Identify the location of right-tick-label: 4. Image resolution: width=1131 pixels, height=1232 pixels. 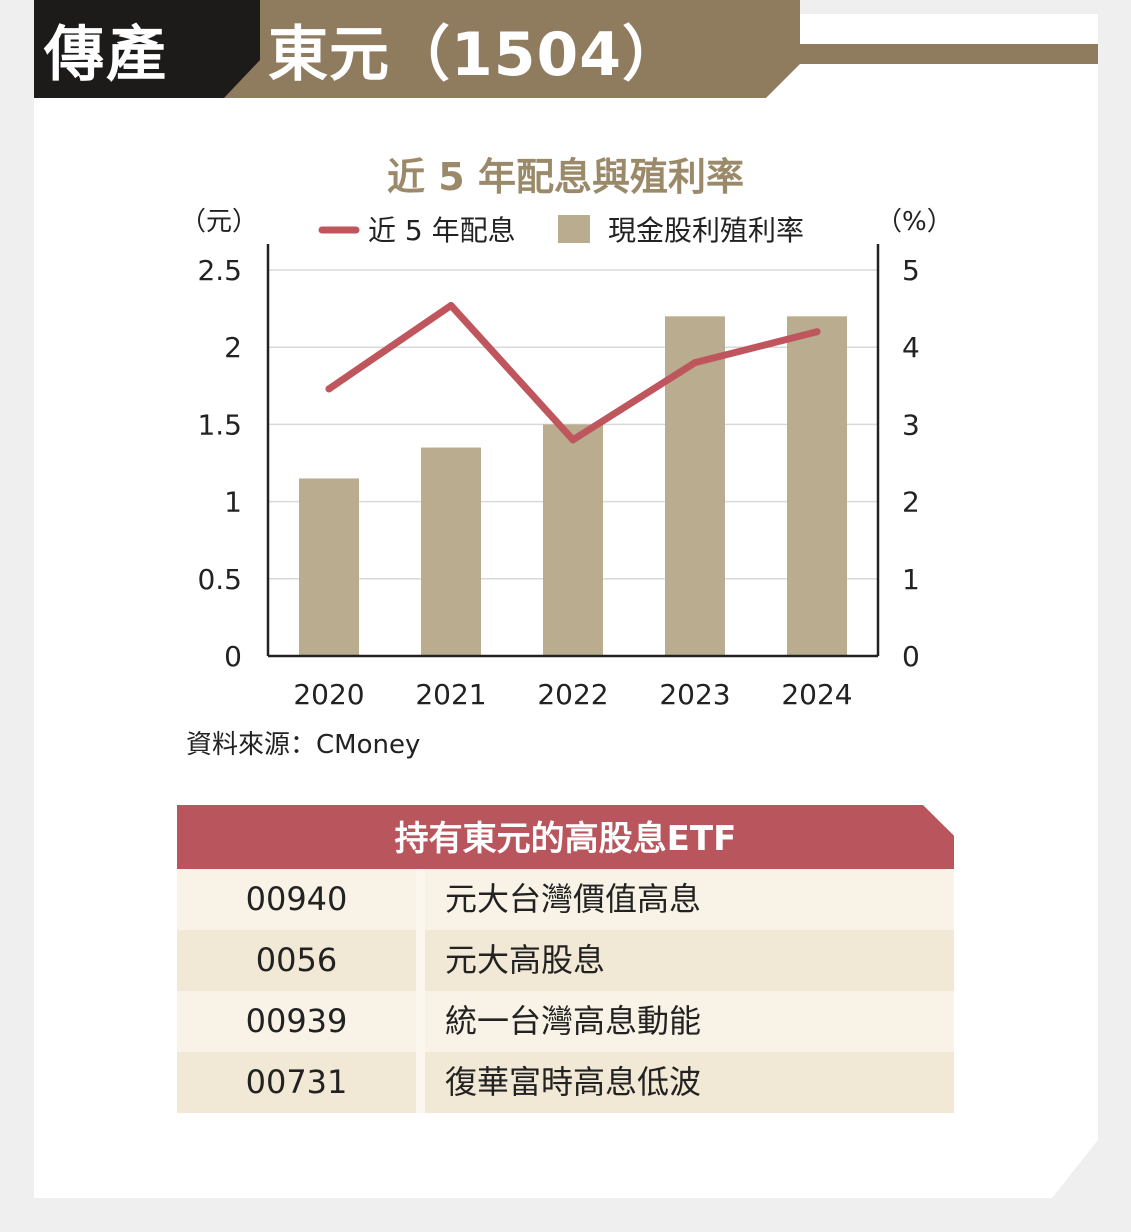
(911, 347).